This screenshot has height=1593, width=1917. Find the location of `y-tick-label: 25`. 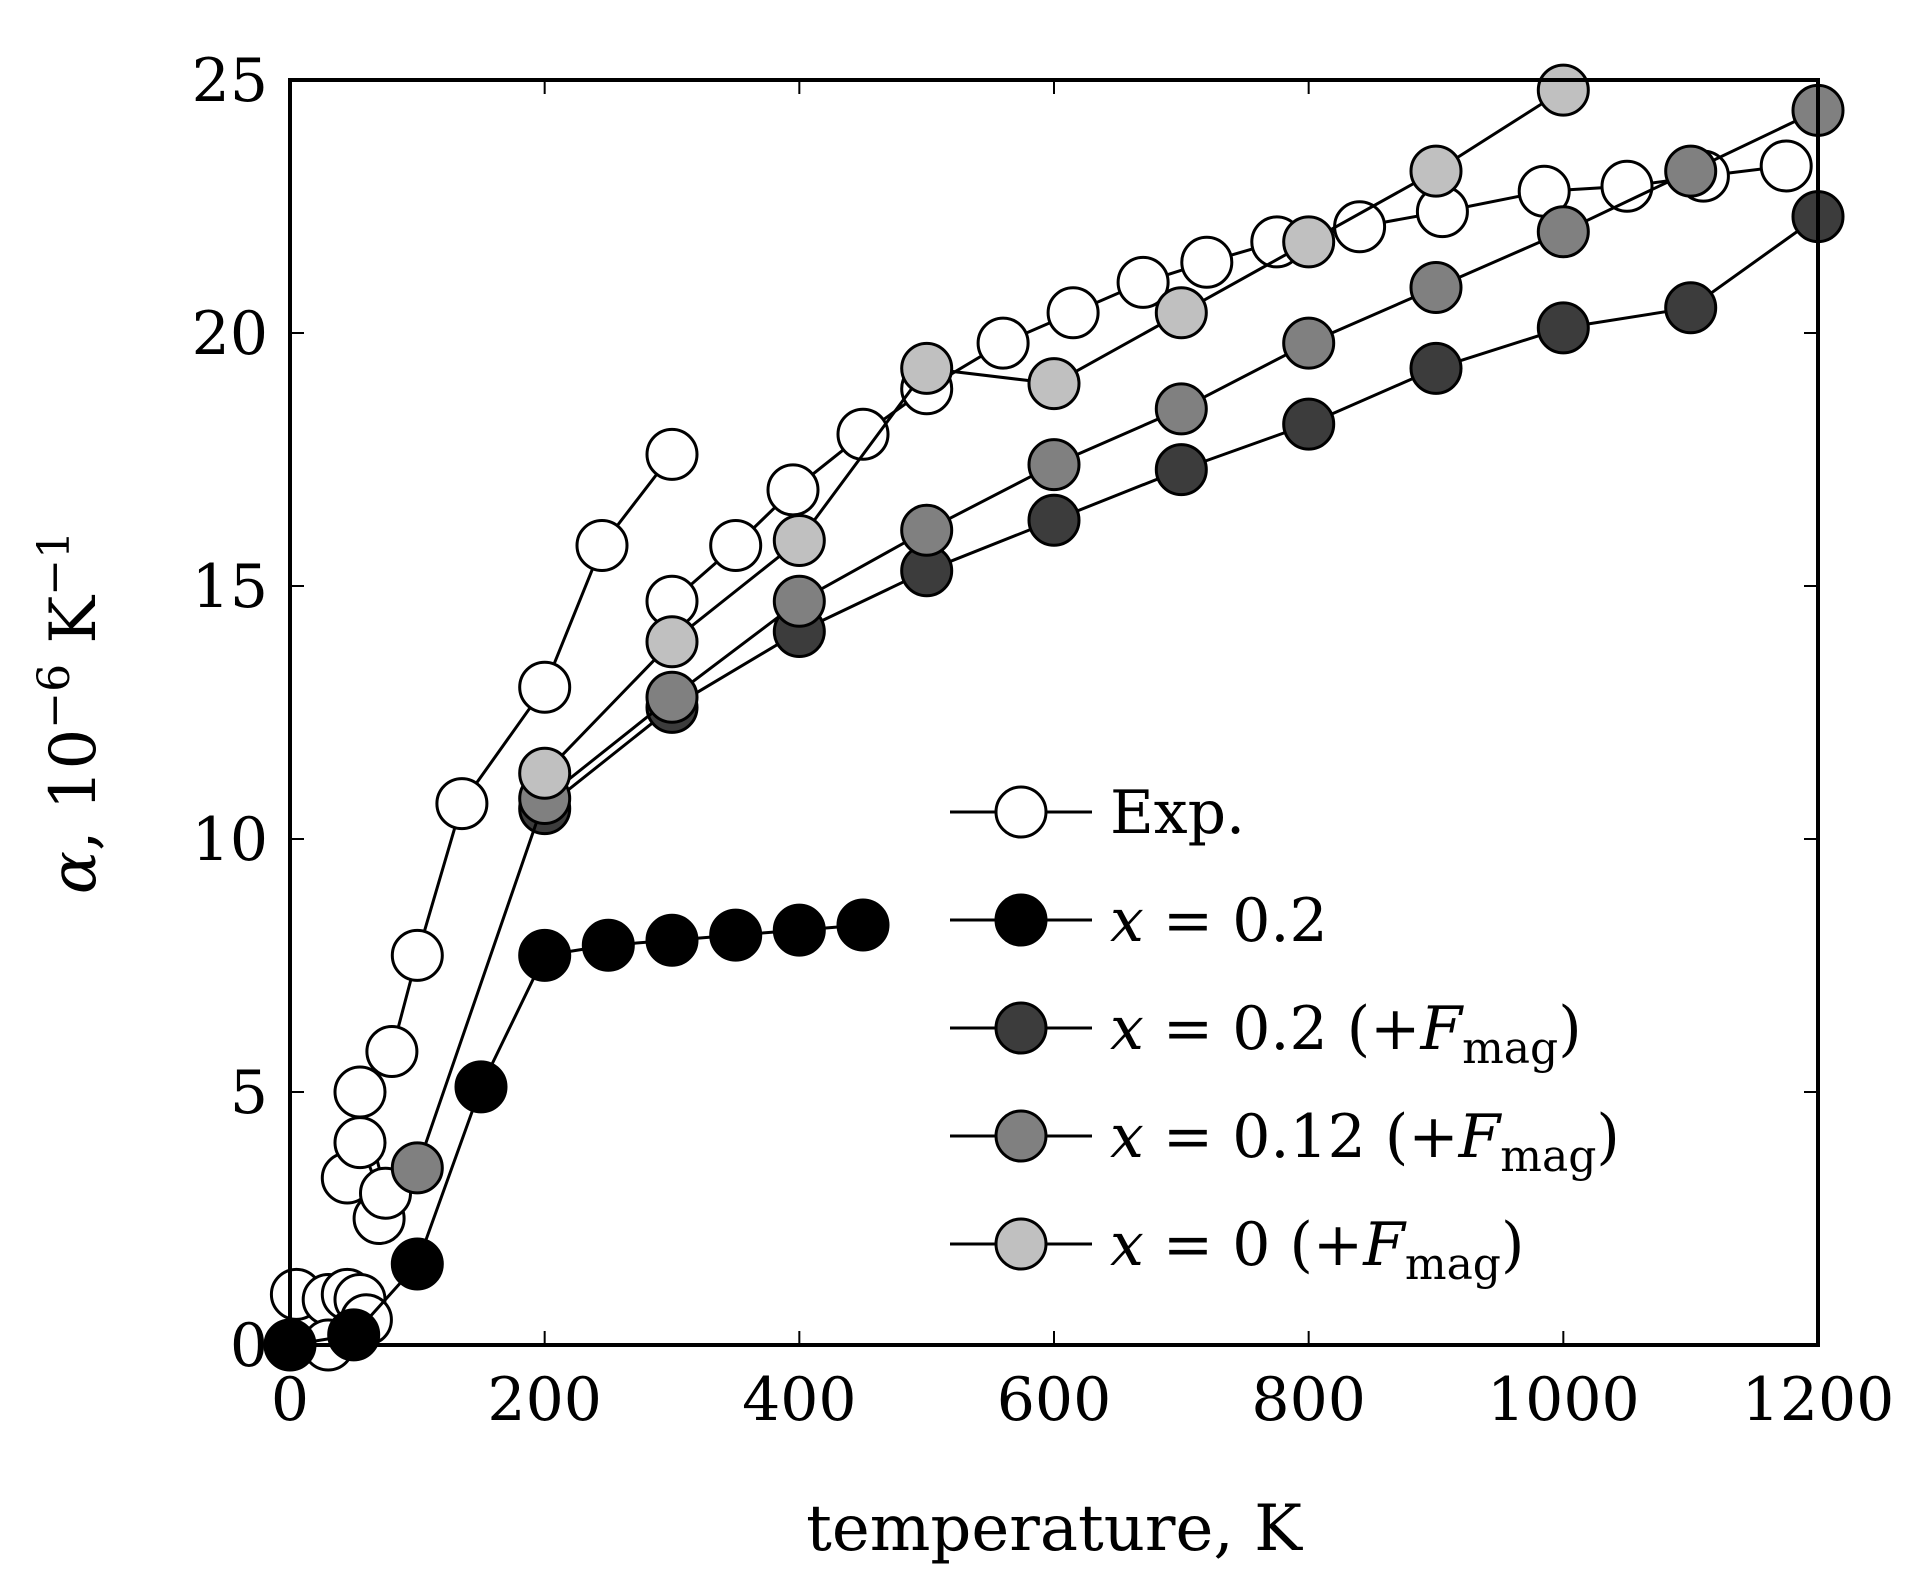

y-tick-label: 25 is located at coordinates (230, 81).